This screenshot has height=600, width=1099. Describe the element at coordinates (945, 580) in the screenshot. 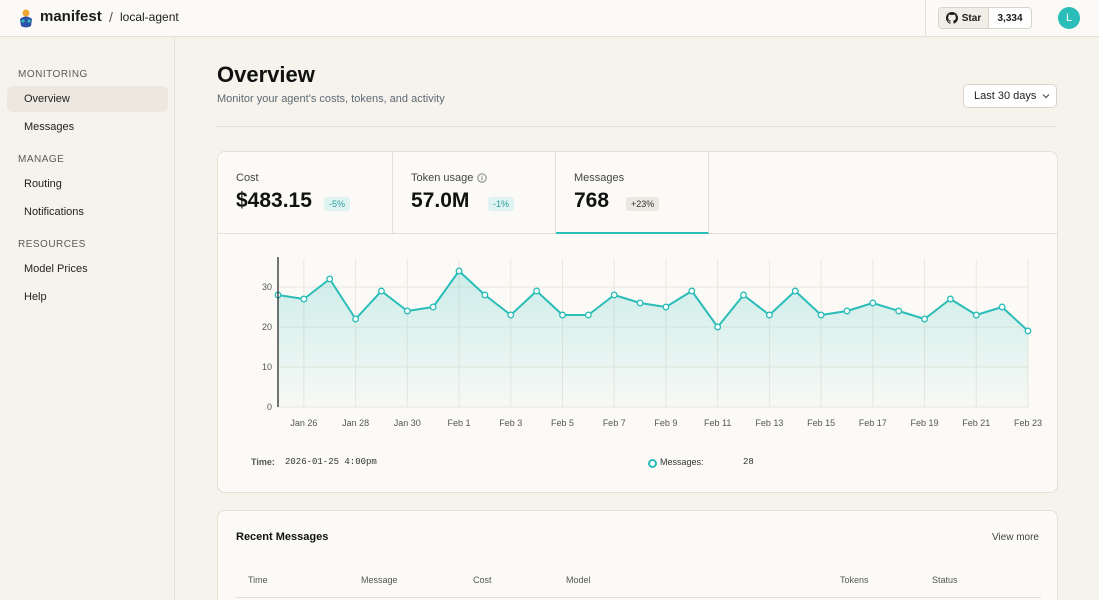

I see `column-header-status: Status` at that location.